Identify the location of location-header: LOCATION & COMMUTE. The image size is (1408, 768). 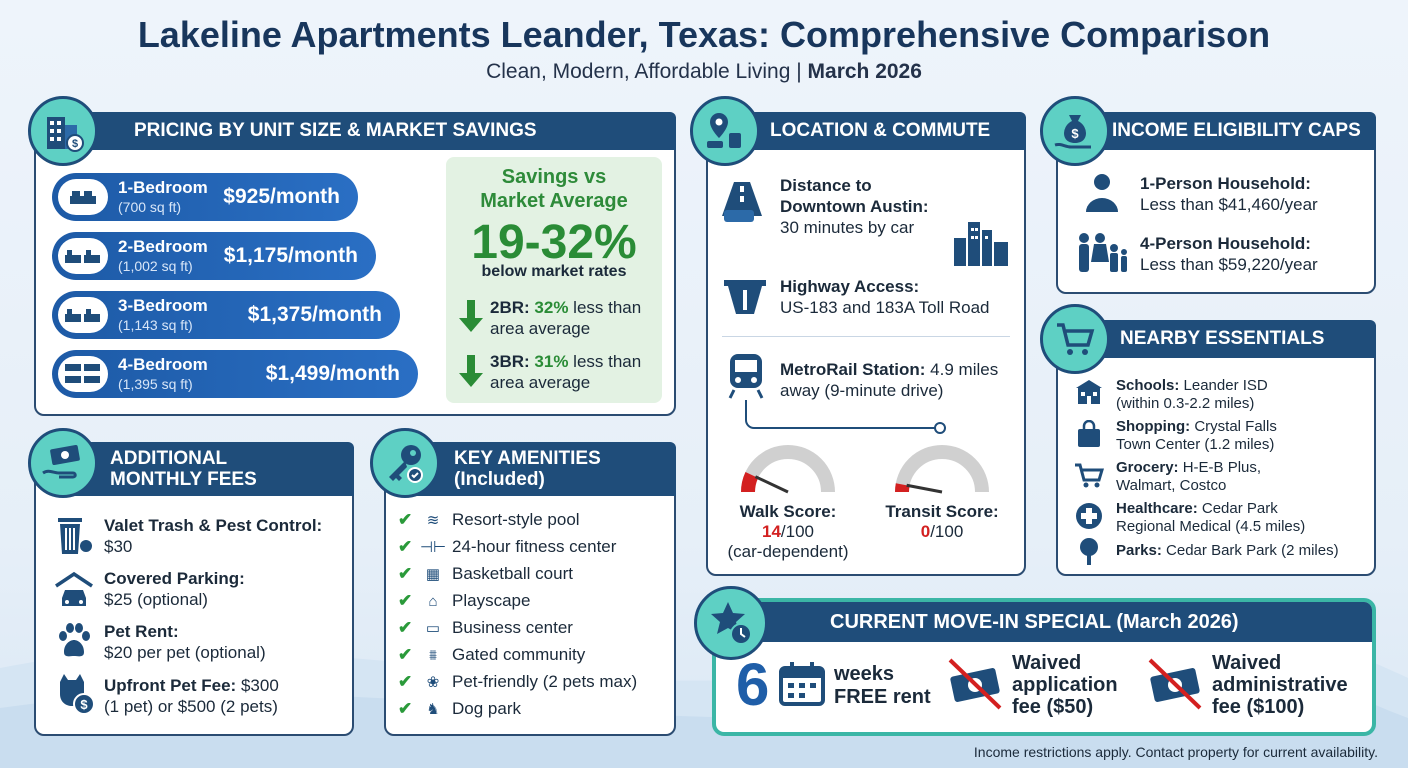
(881, 131).